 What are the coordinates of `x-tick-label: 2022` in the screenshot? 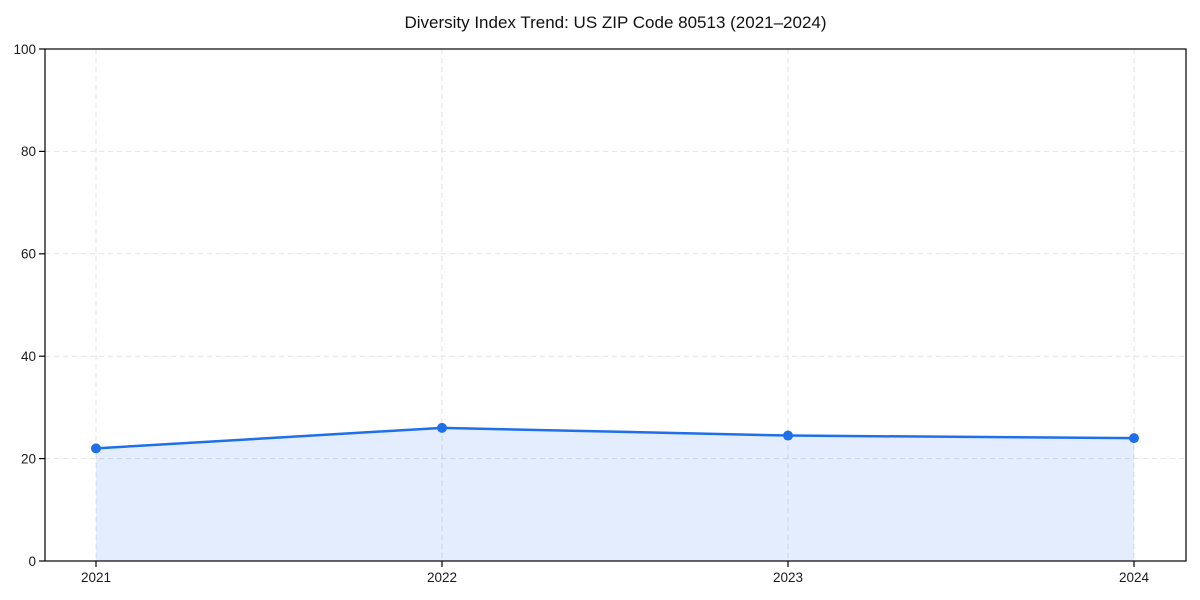 It's located at (442, 577).